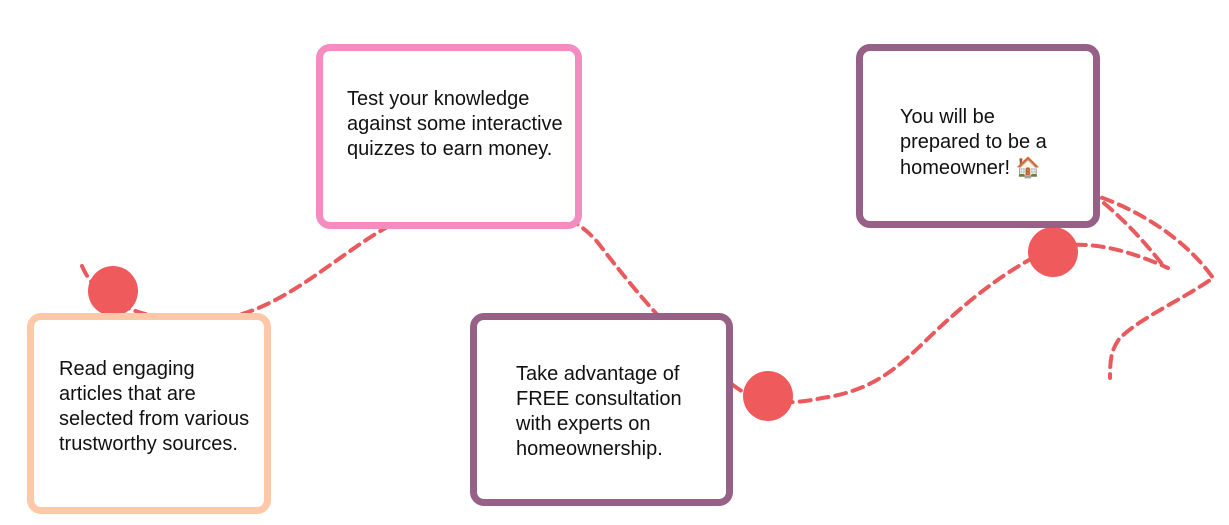 The height and width of the screenshot is (525, 1229). What do you see at coordinates (973, 142) in the screenshot?
I see `step-text-homeowner: You will be prepared to be a homeowner!` at bounding box center [973, 142].